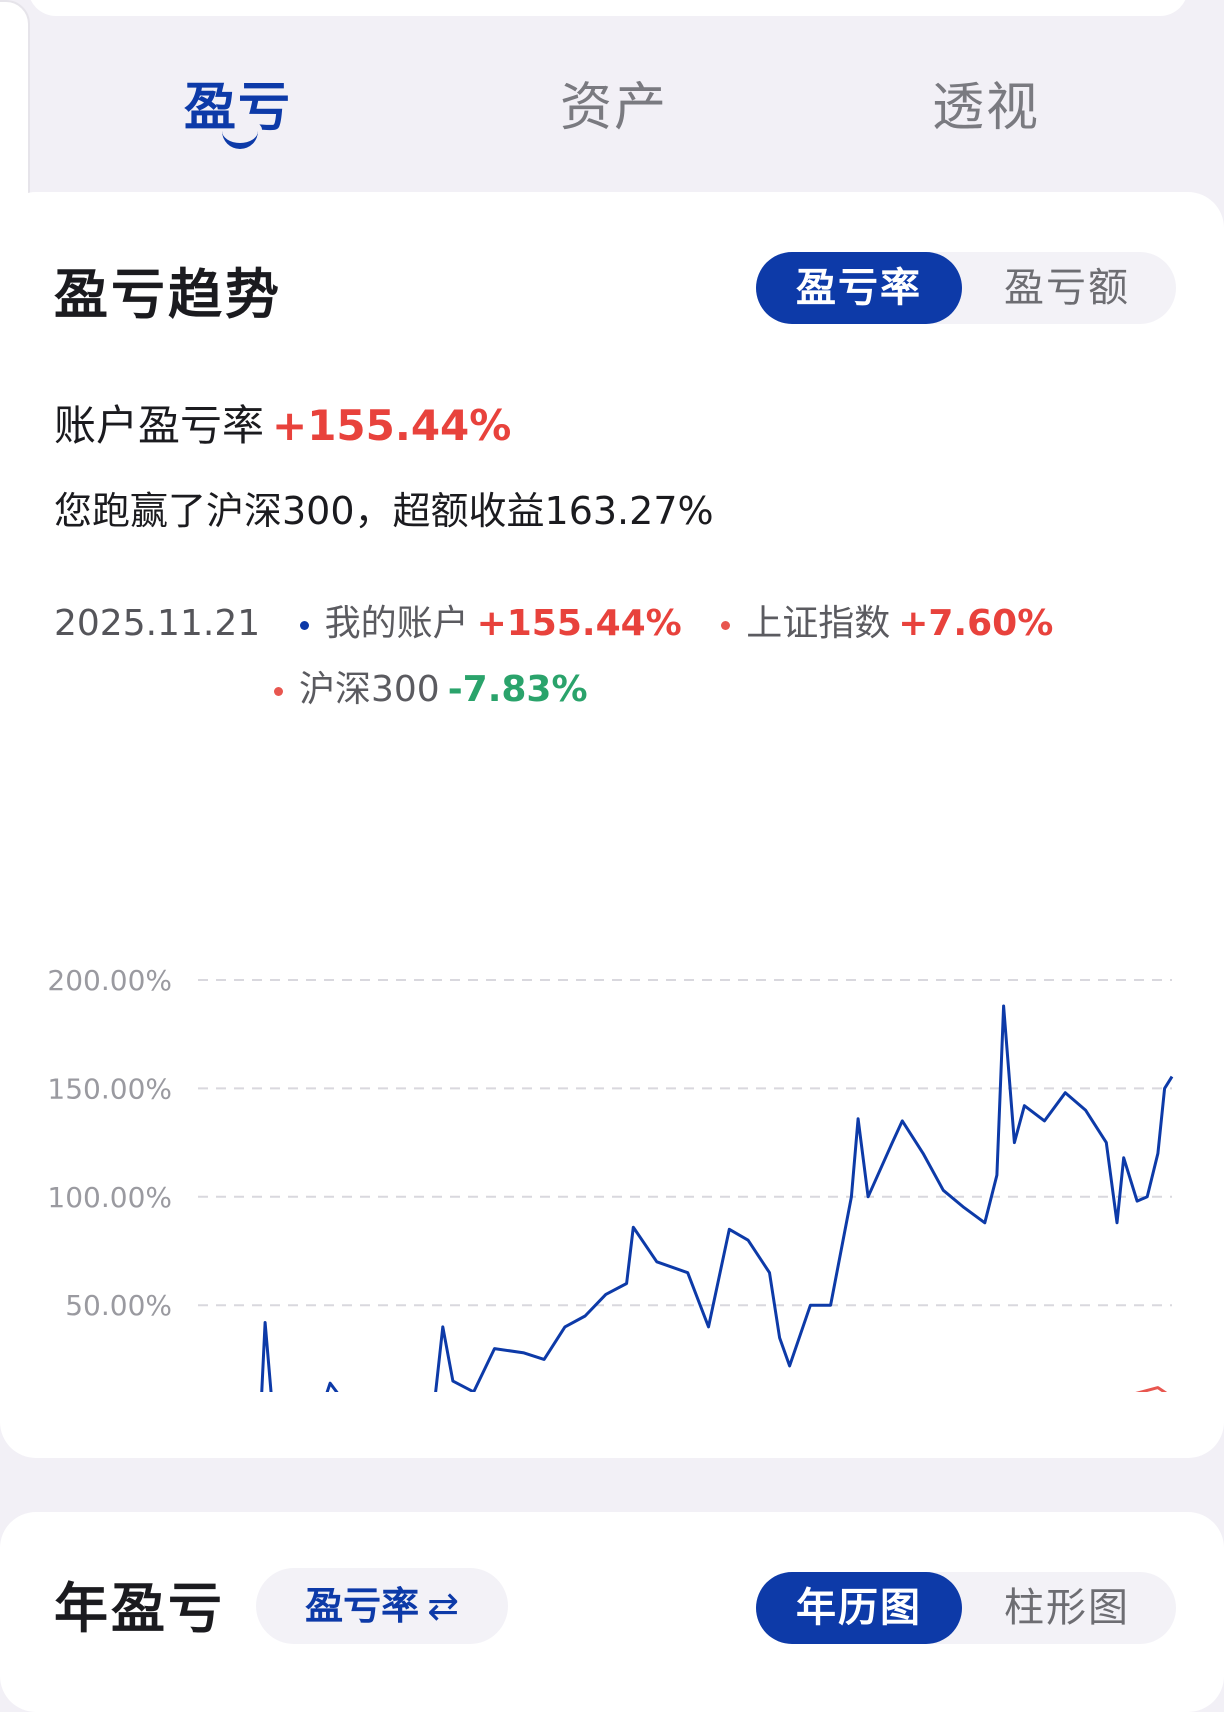 Image resolution: width=1224 pixels, height=1712 pixels. Describe the element at coordinates (159, 425) in the screenshot. I see `account-rate-label: 账户盈亏率` at that location.